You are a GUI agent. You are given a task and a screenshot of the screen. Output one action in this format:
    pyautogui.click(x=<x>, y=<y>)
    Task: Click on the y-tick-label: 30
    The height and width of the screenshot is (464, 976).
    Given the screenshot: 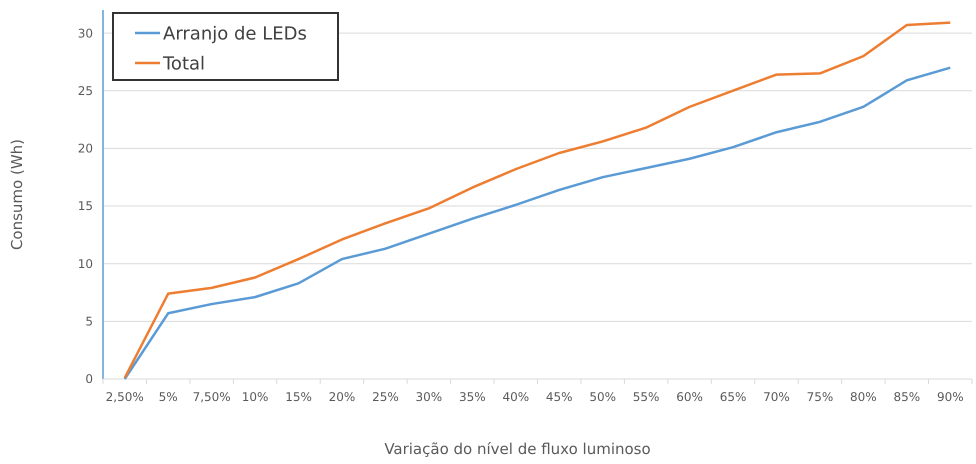 What is the action you would take?
    pyautogui.click(x=85, y=33)
    